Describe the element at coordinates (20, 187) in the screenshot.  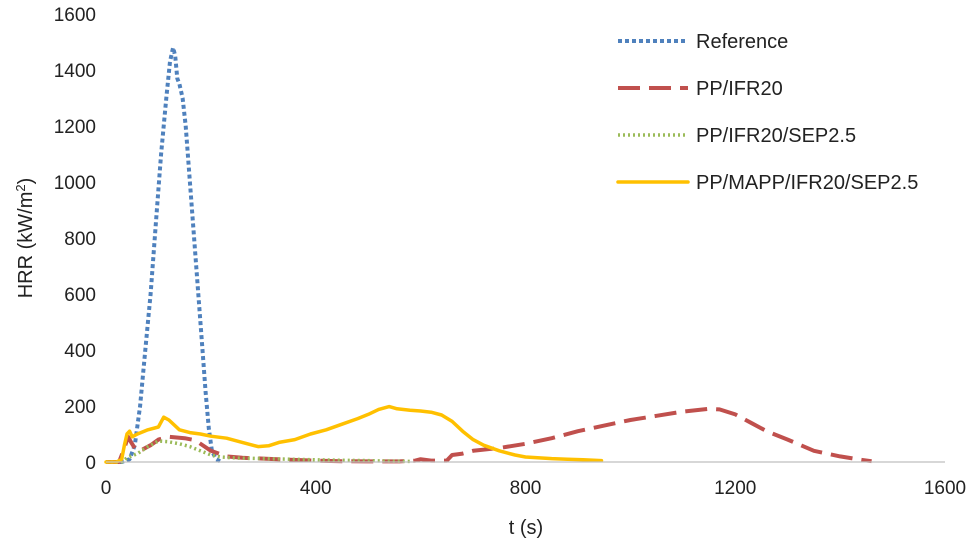
I see `y-axis-title-sup: 2` at that location.